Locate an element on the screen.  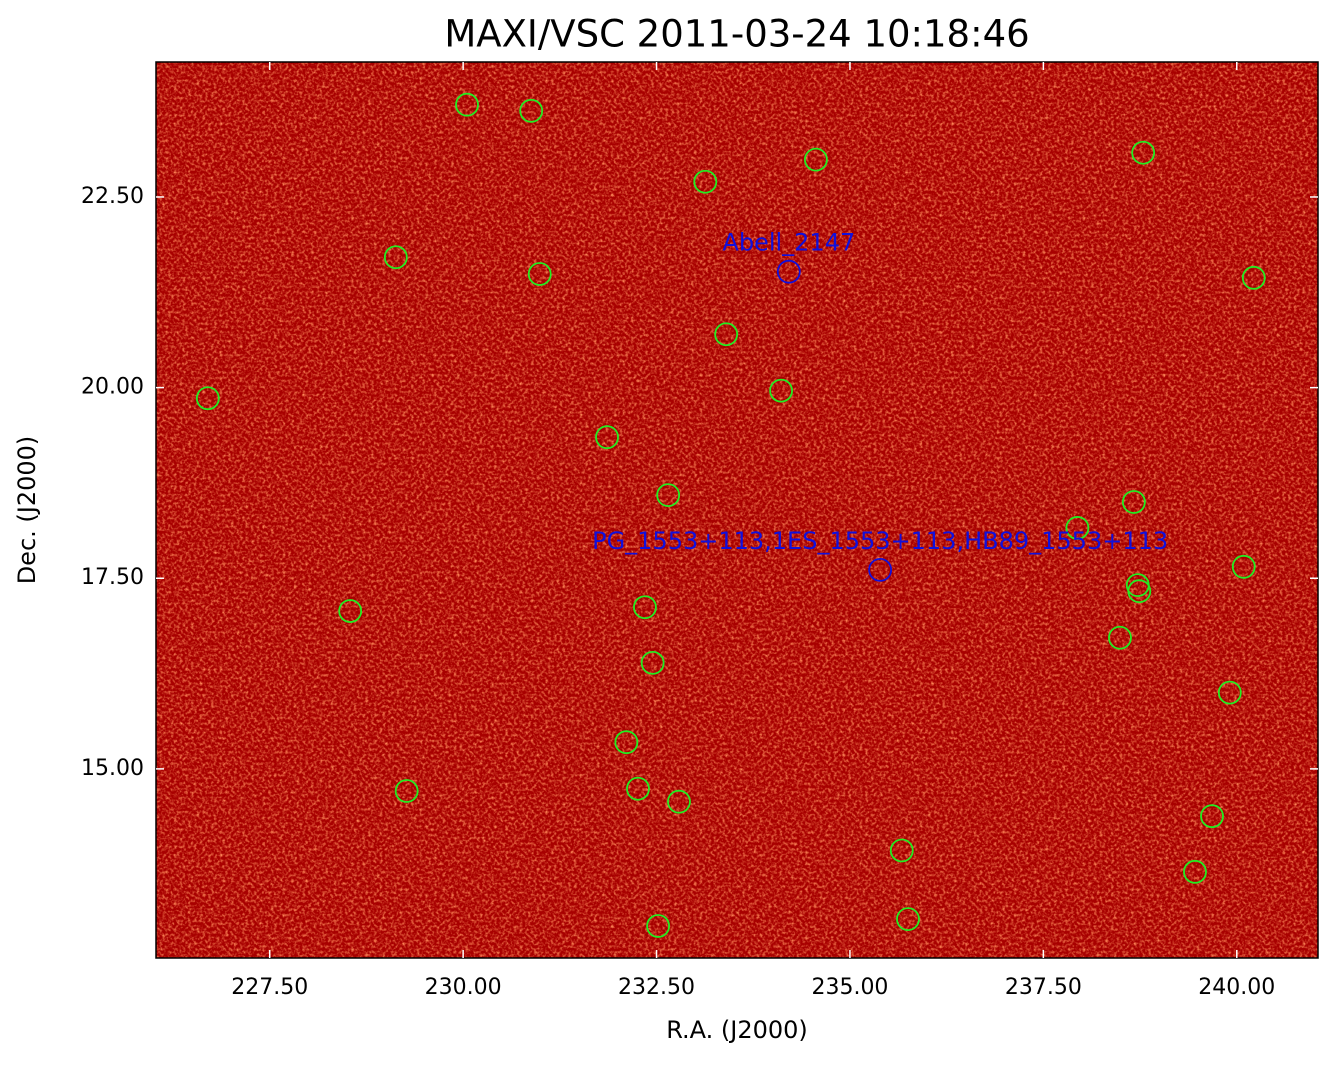
x-tick-label: 232.50 is located at coordinates (656, 987).